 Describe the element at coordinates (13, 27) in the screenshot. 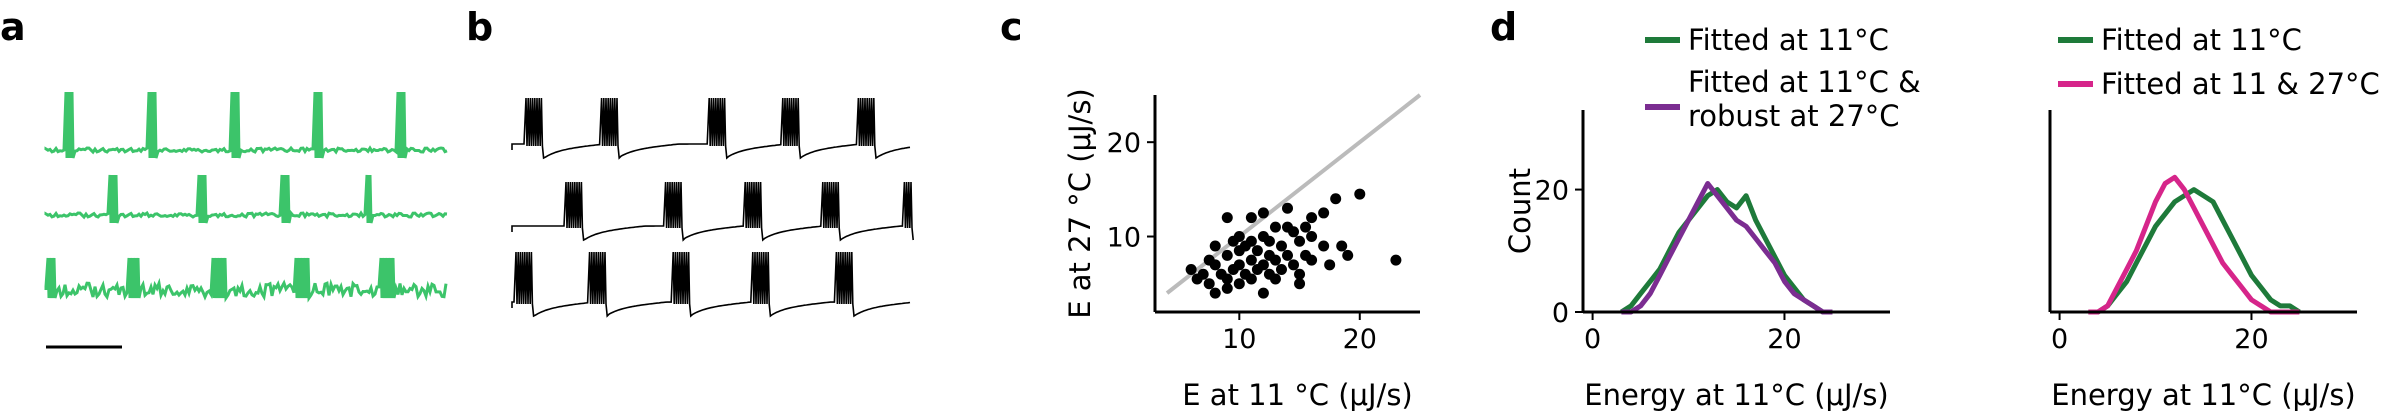

I see `panel-label-a: a` at that location.